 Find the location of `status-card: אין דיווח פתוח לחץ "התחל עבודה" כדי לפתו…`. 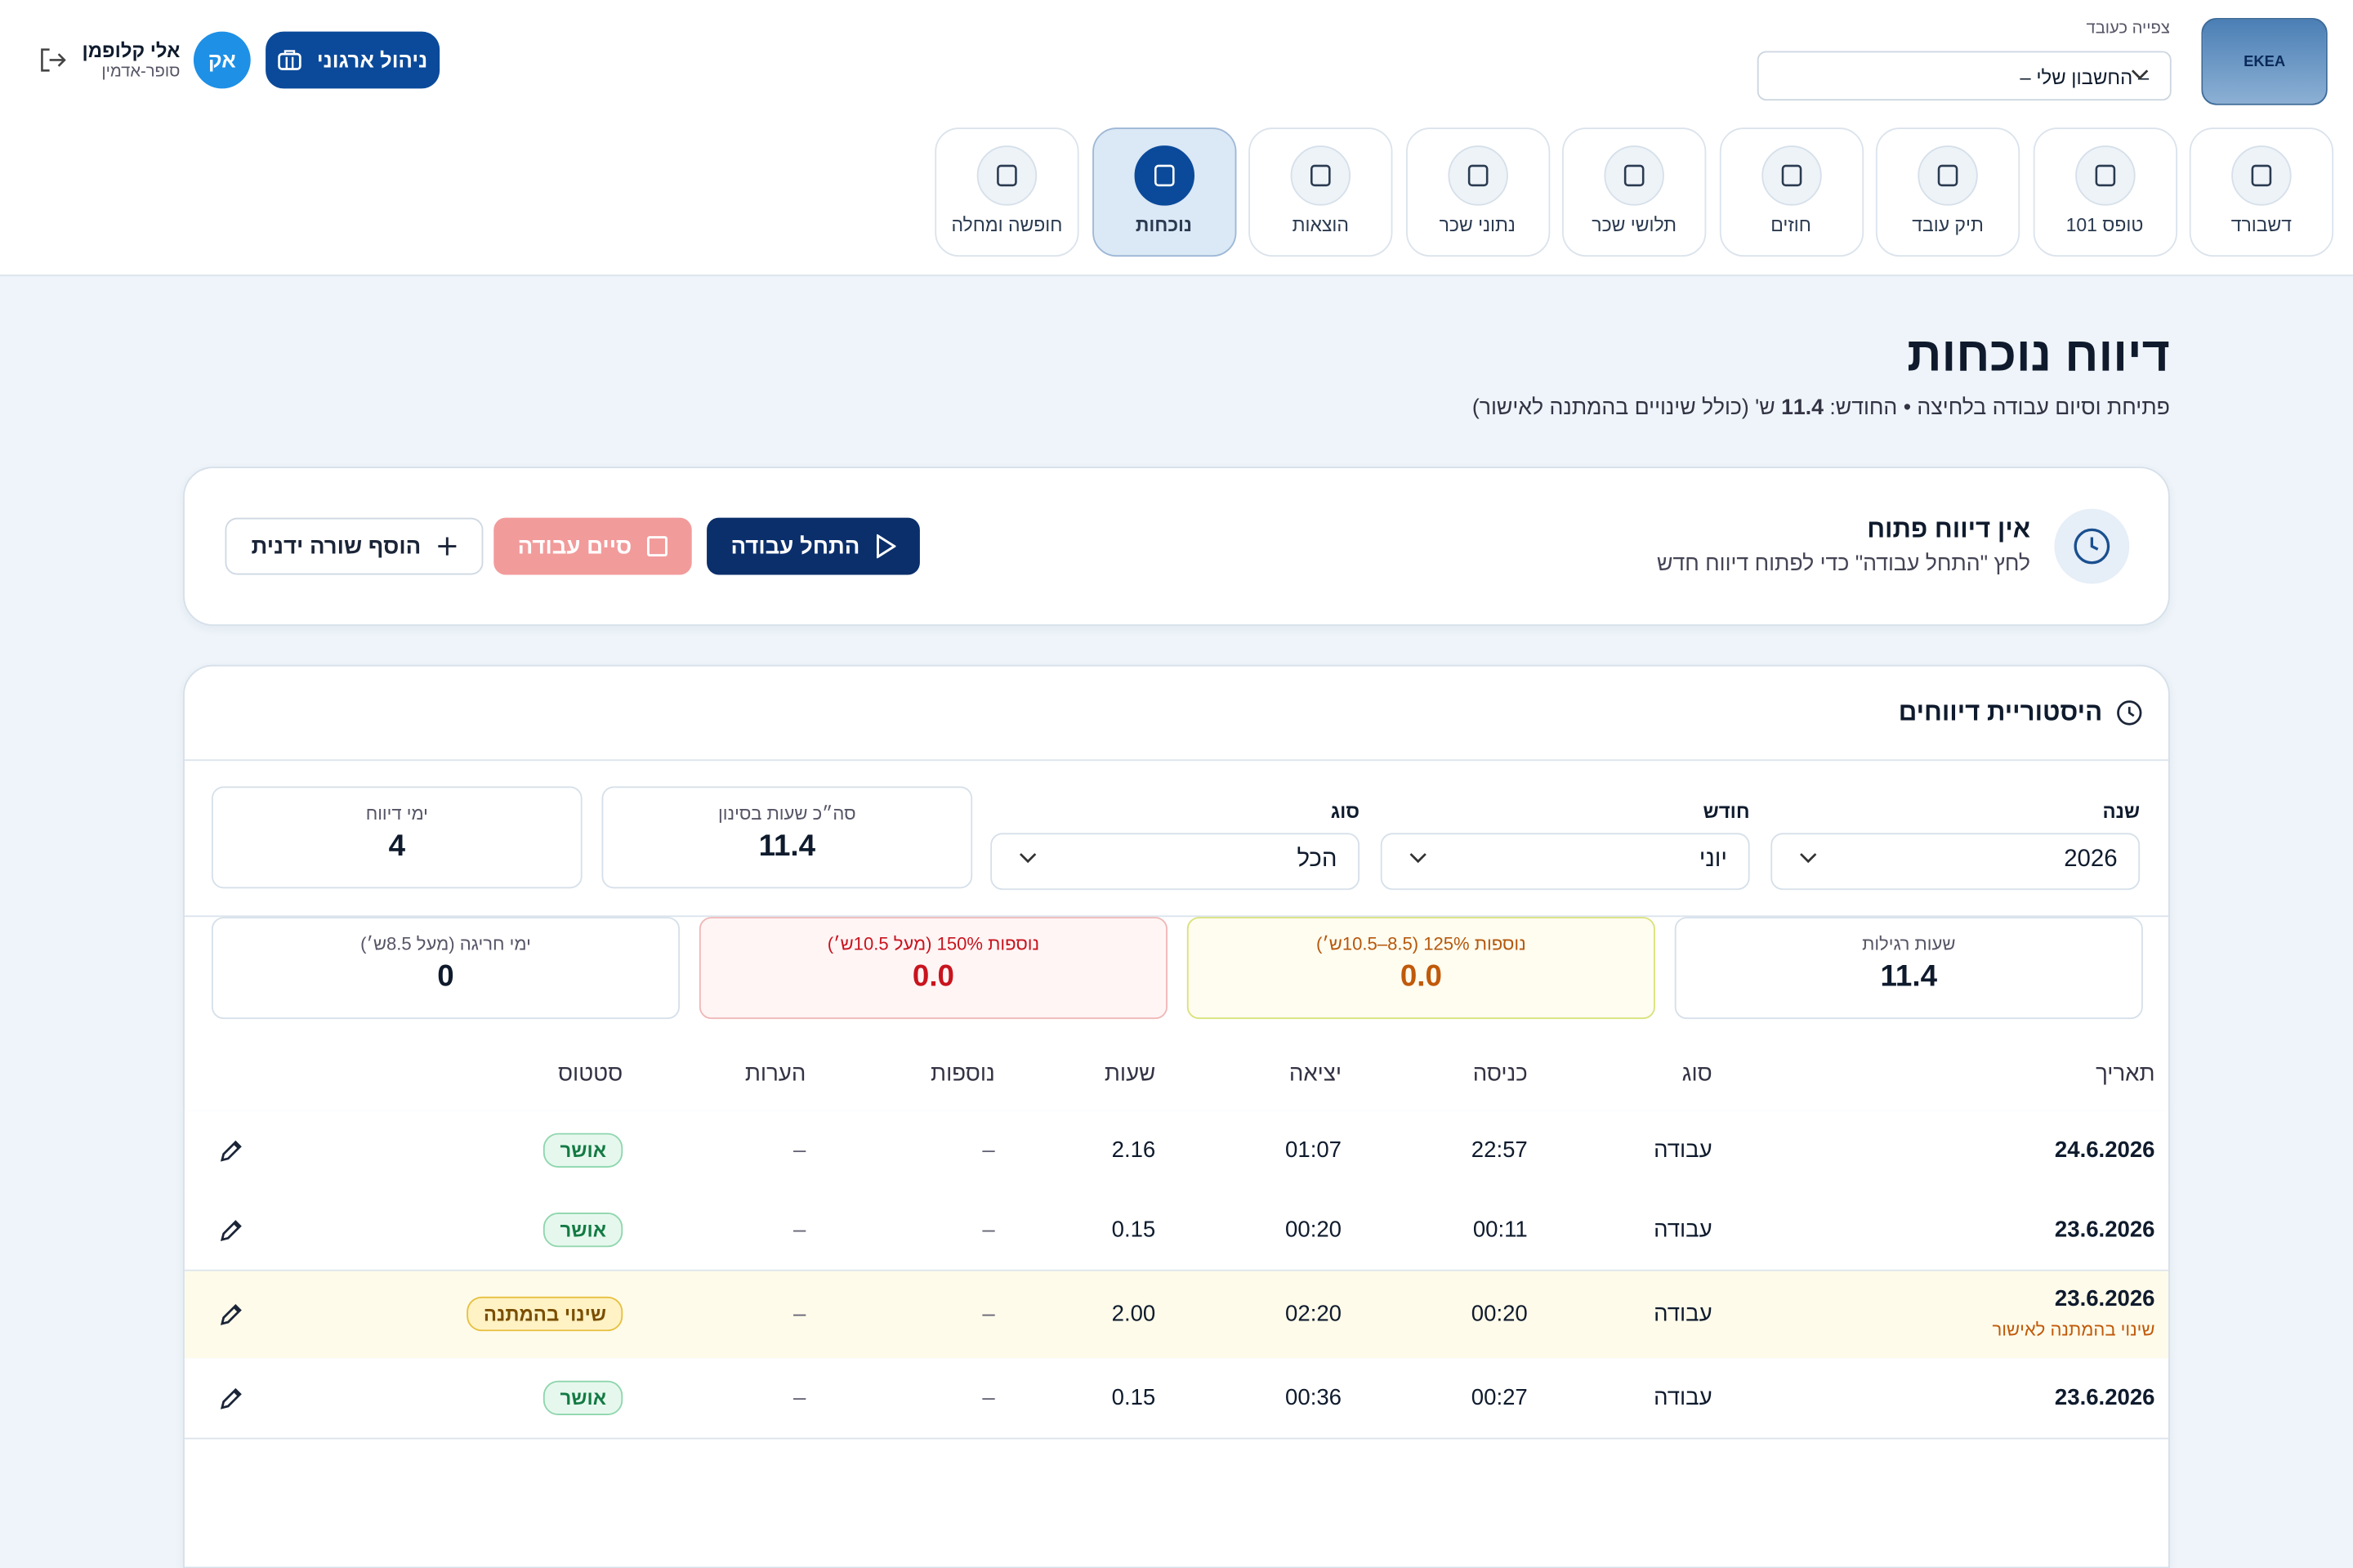

status-card: אין דיווח פתוח לחץ "התחל עבודה" כדי לפתו… is located at coordinates (1176, 546).